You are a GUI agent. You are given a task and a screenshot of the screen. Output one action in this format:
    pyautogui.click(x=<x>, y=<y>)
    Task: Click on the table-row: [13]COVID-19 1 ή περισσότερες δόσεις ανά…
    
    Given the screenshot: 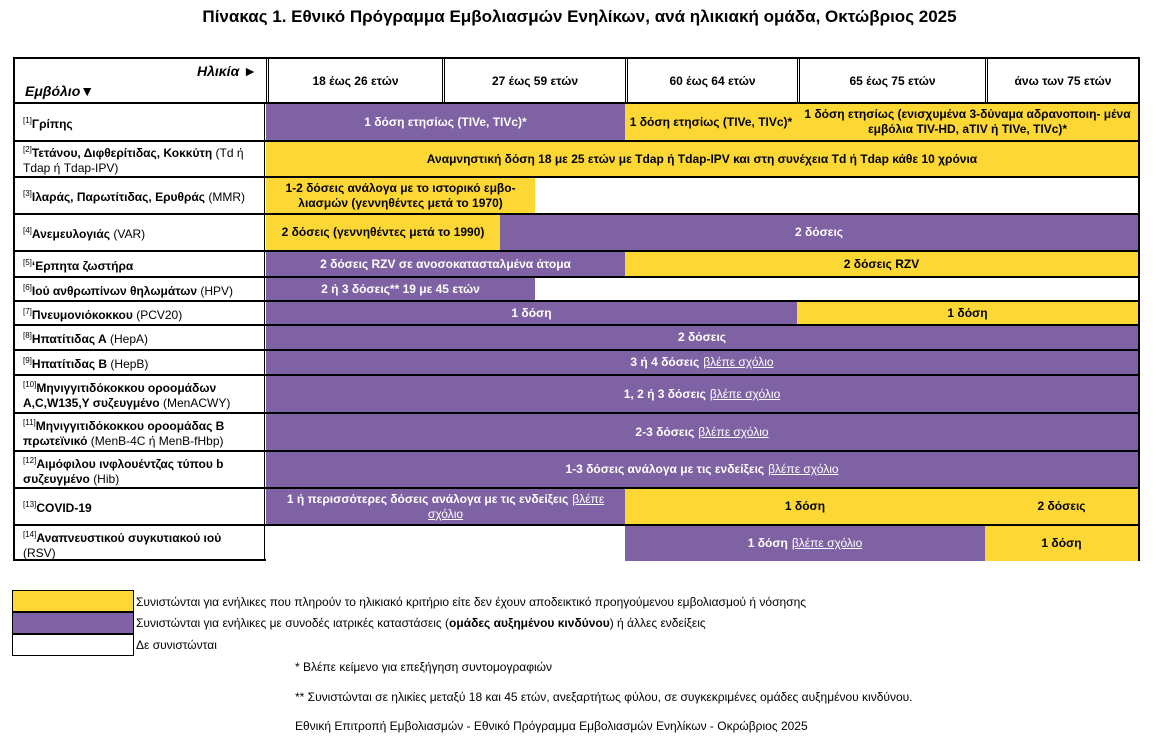 What is the action you would take?
    pyautogui.click(x=576, y=507)
    